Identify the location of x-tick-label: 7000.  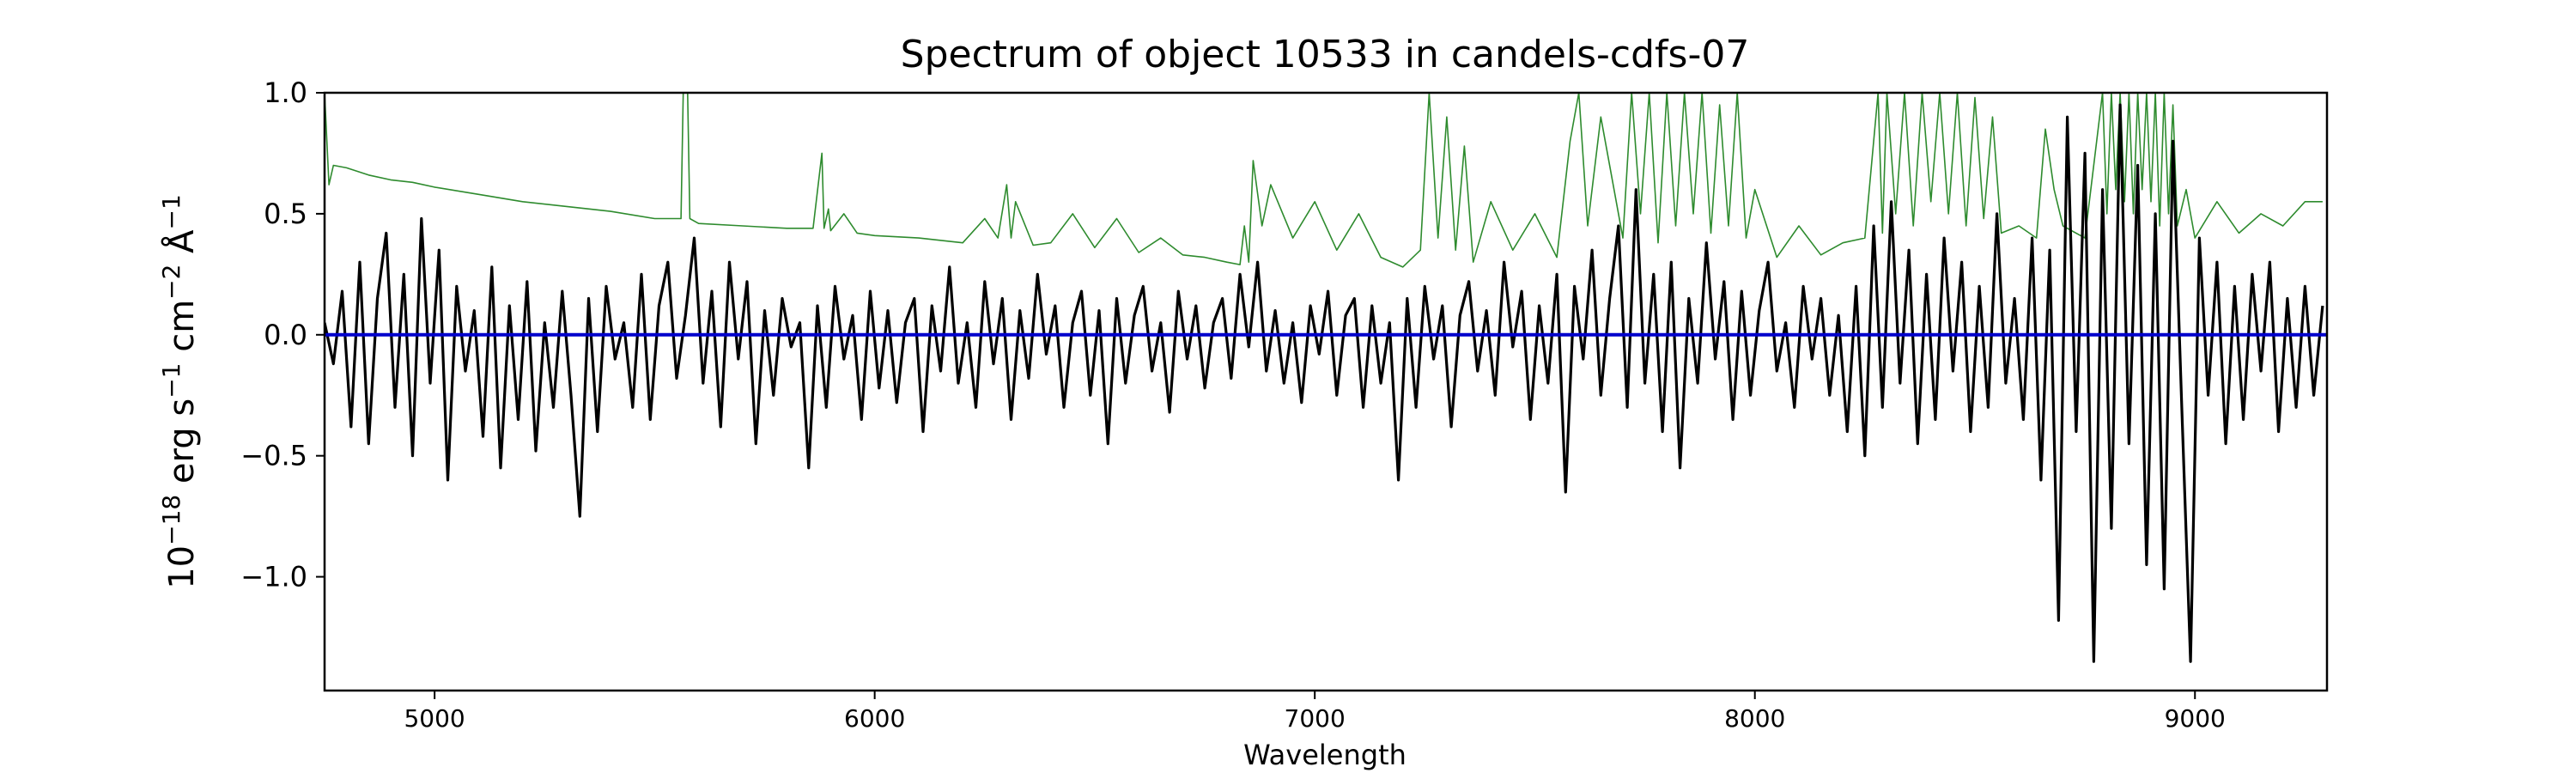
(1316, 718).